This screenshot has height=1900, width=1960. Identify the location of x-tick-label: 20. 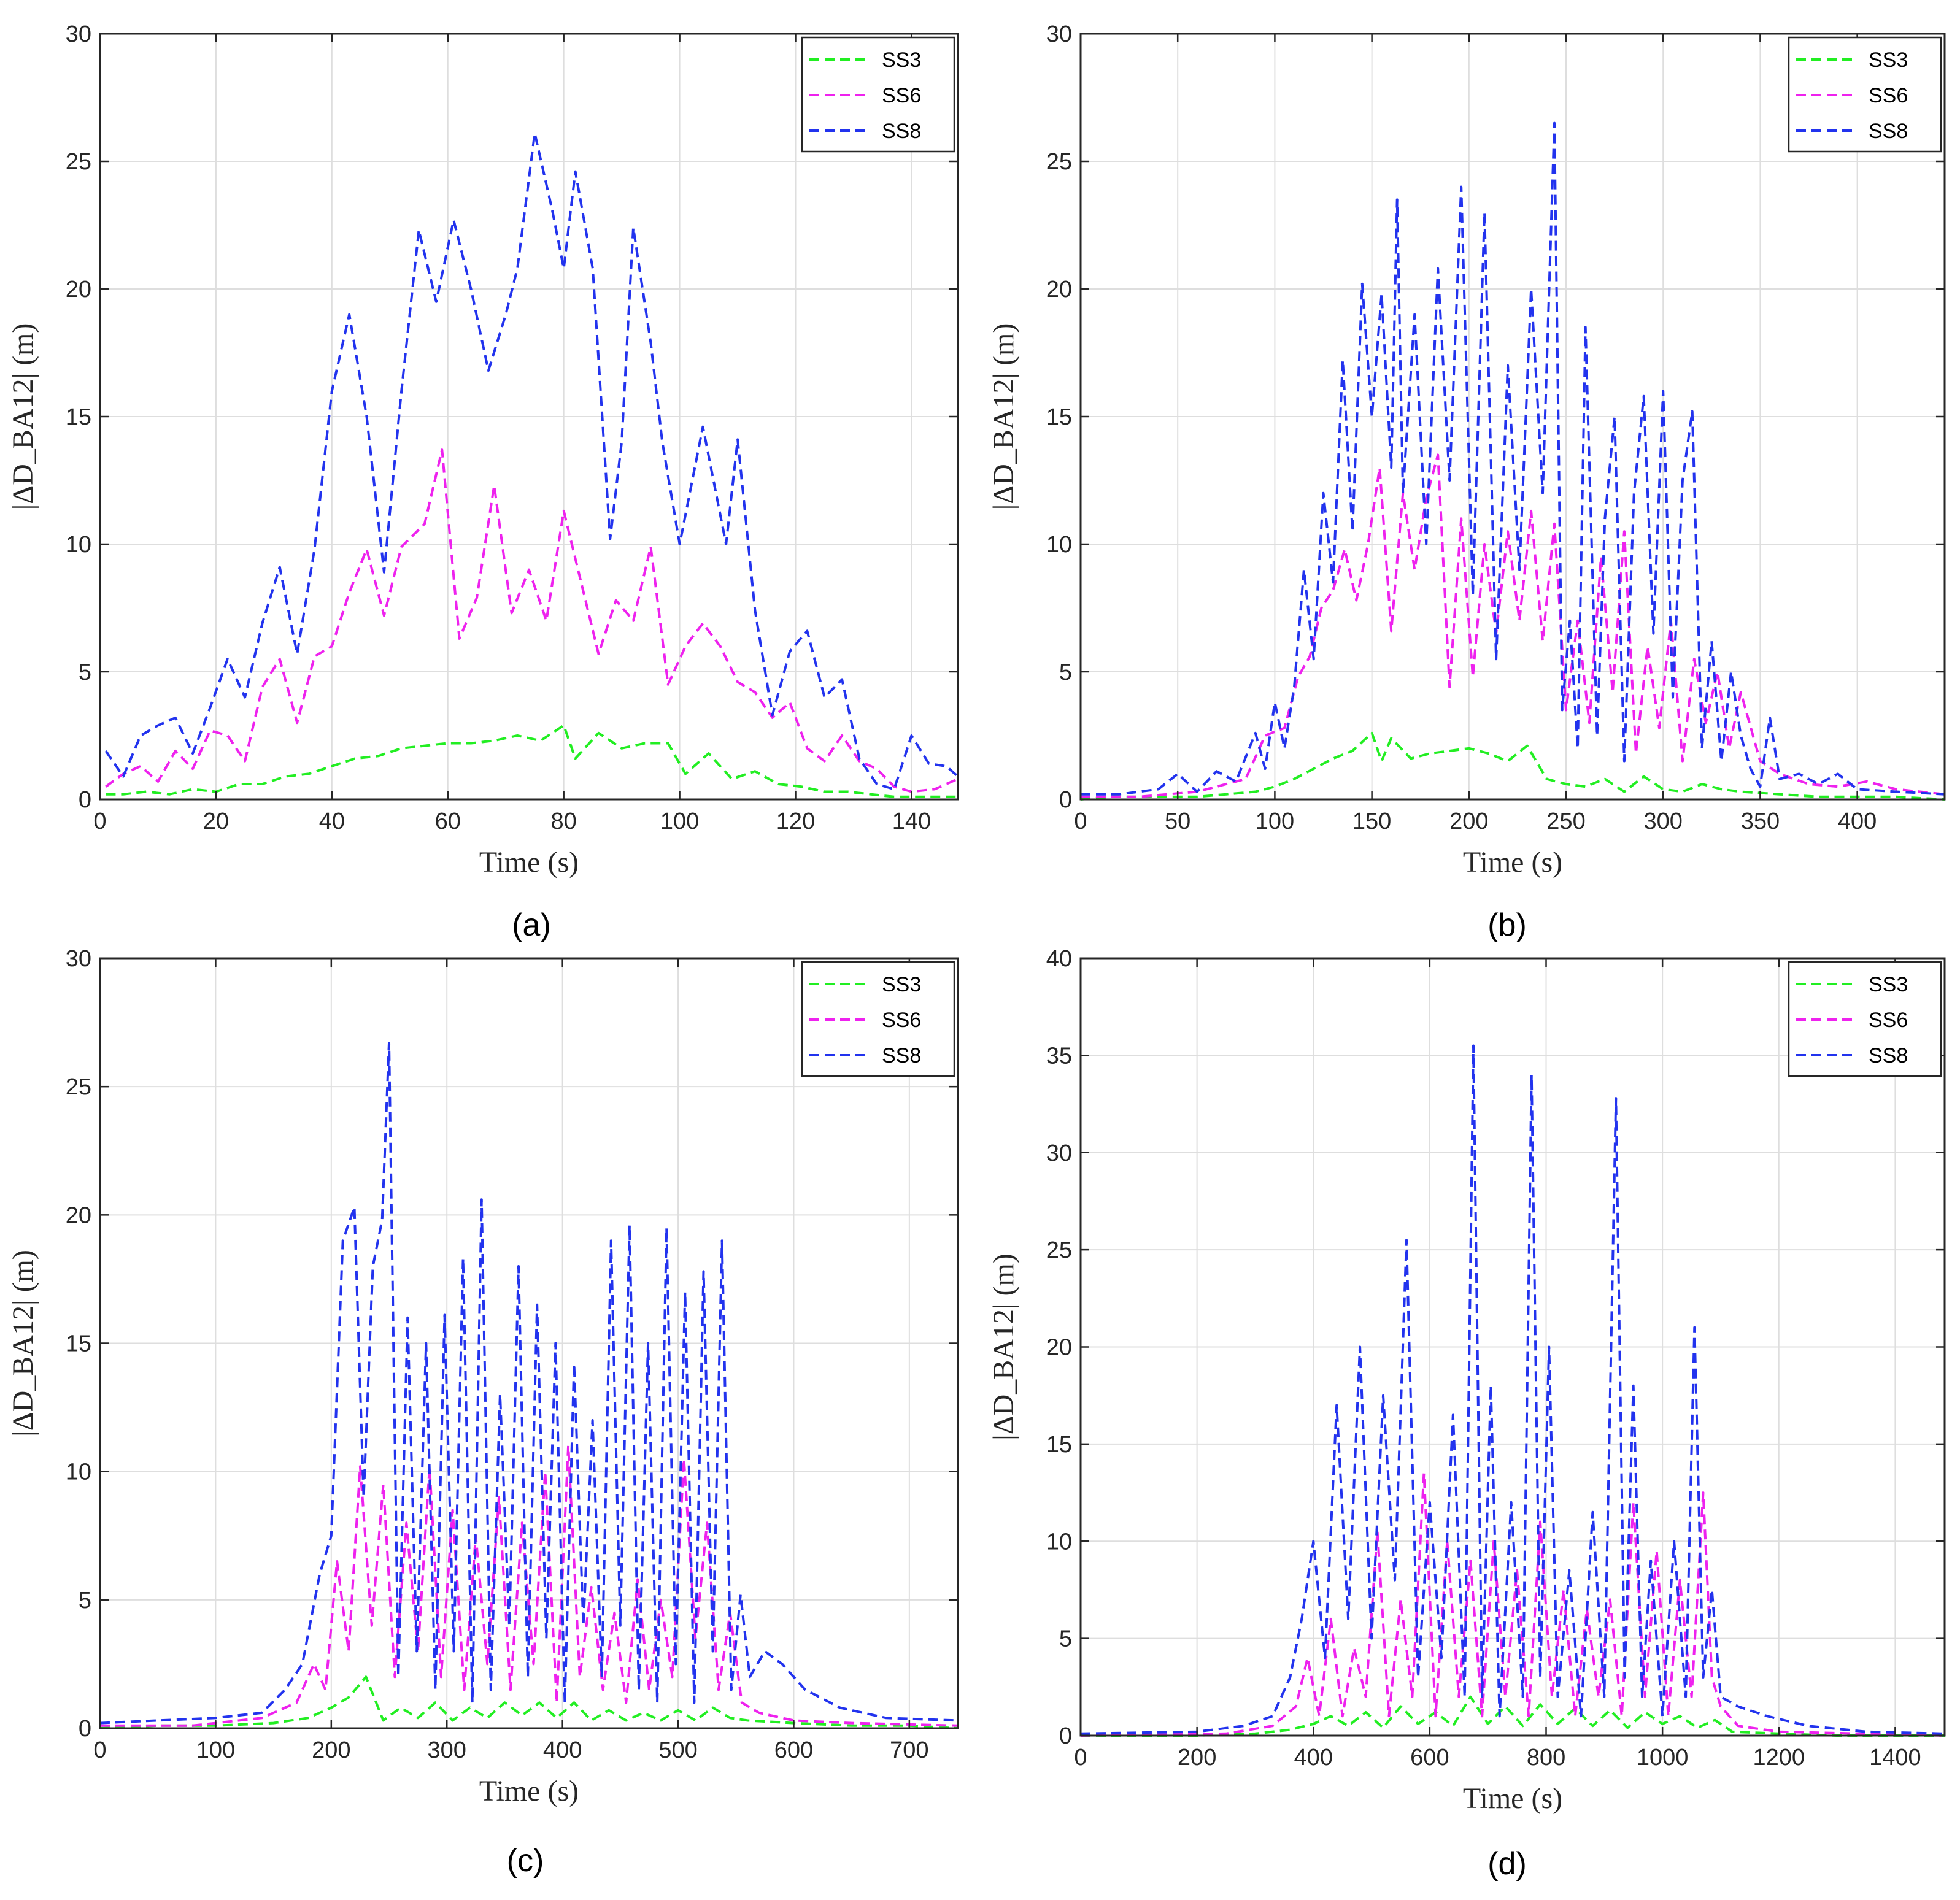
(216, 821).